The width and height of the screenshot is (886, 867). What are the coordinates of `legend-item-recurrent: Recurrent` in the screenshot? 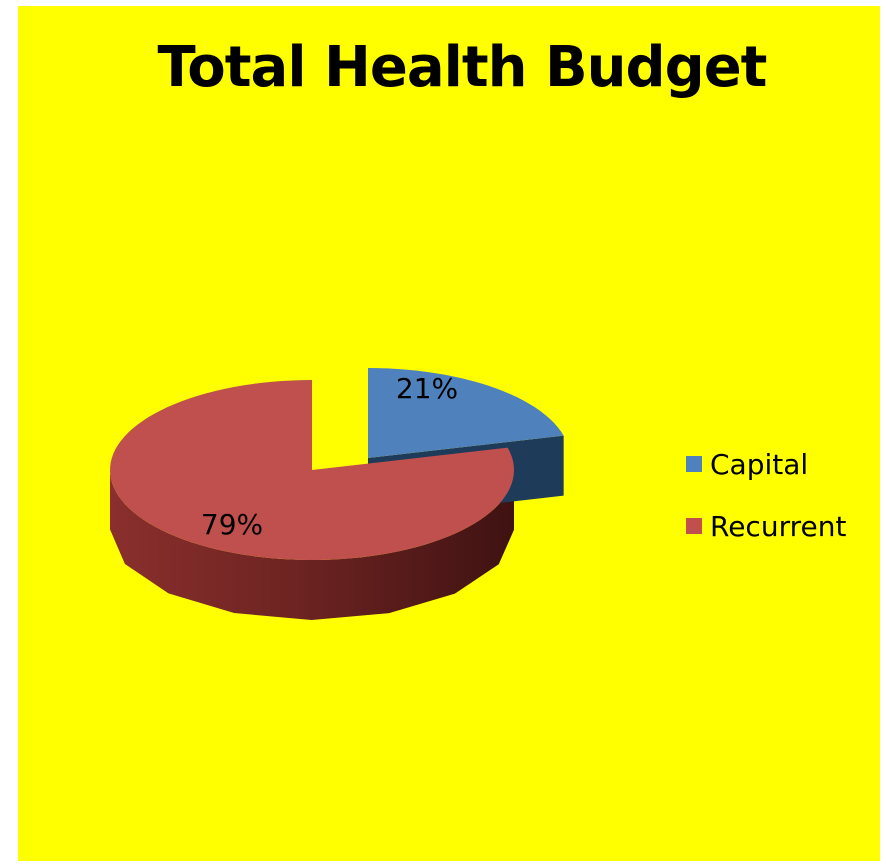 It's located at (766, 526).